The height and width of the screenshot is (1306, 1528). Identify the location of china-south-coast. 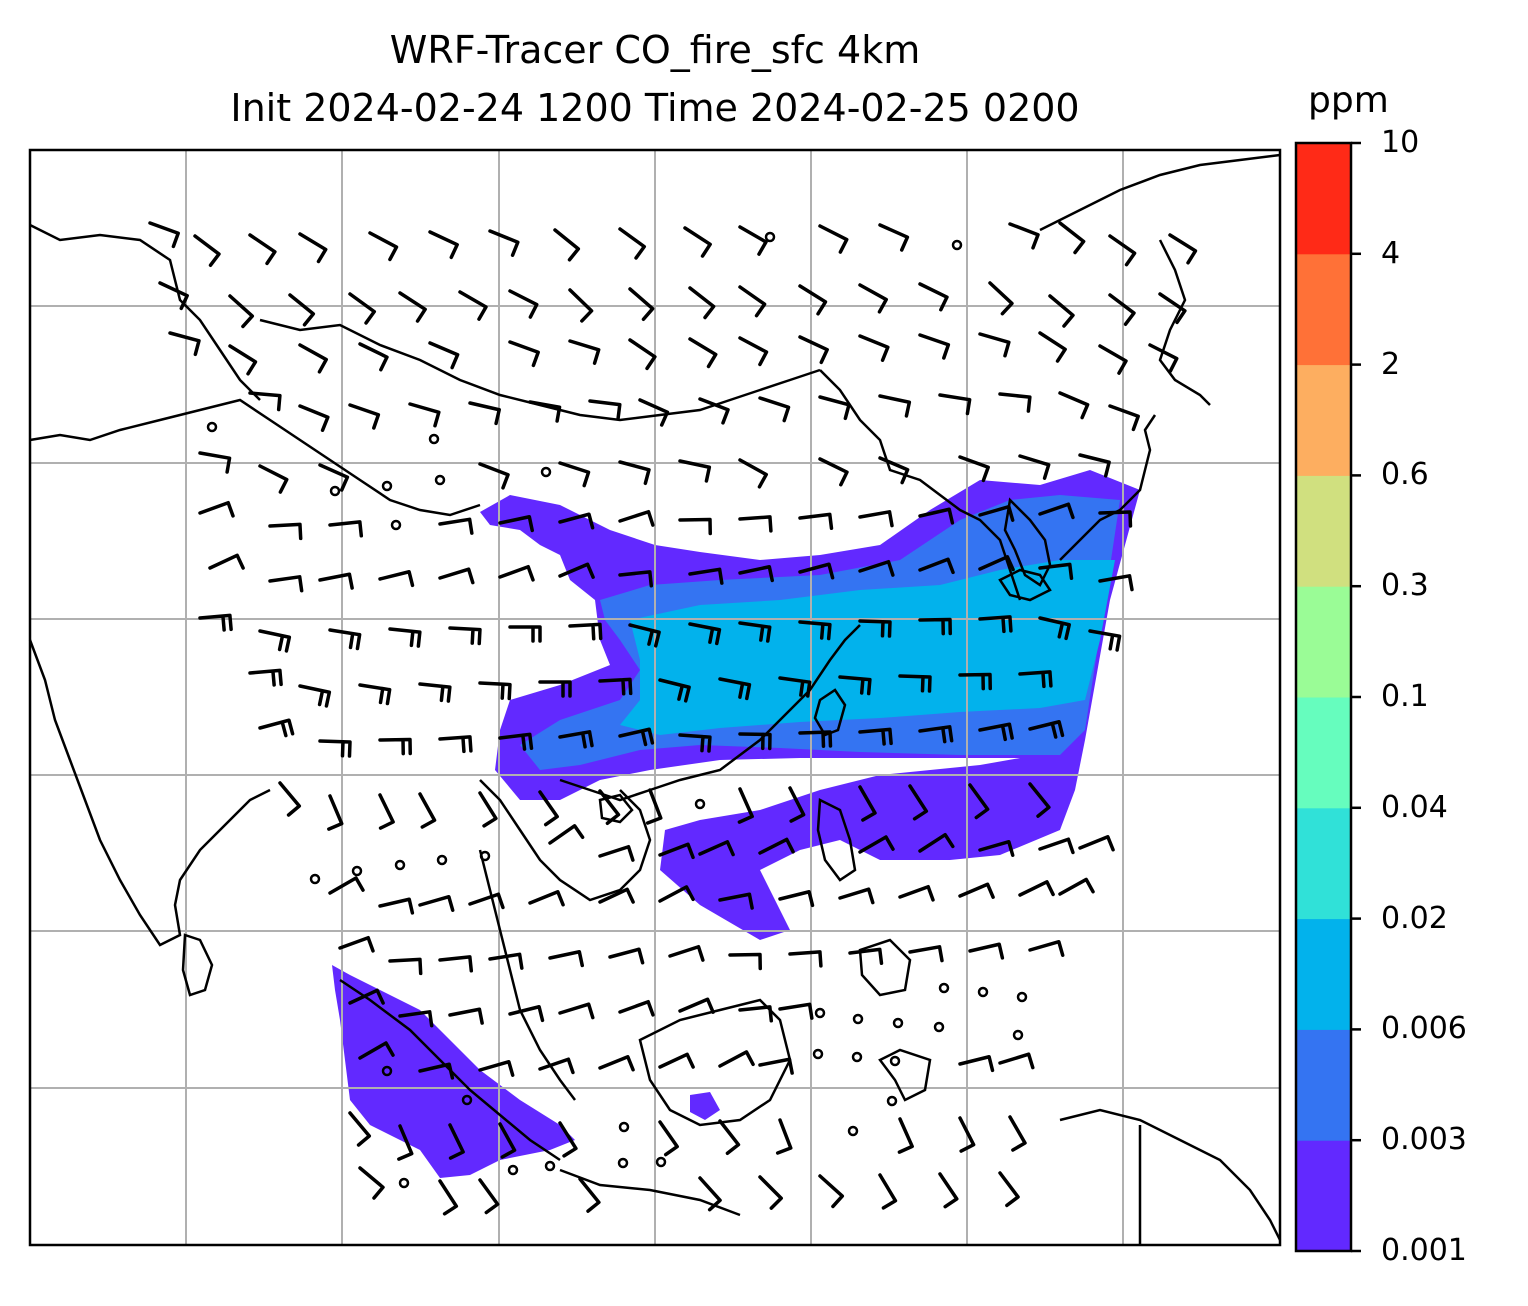
(710, 713).